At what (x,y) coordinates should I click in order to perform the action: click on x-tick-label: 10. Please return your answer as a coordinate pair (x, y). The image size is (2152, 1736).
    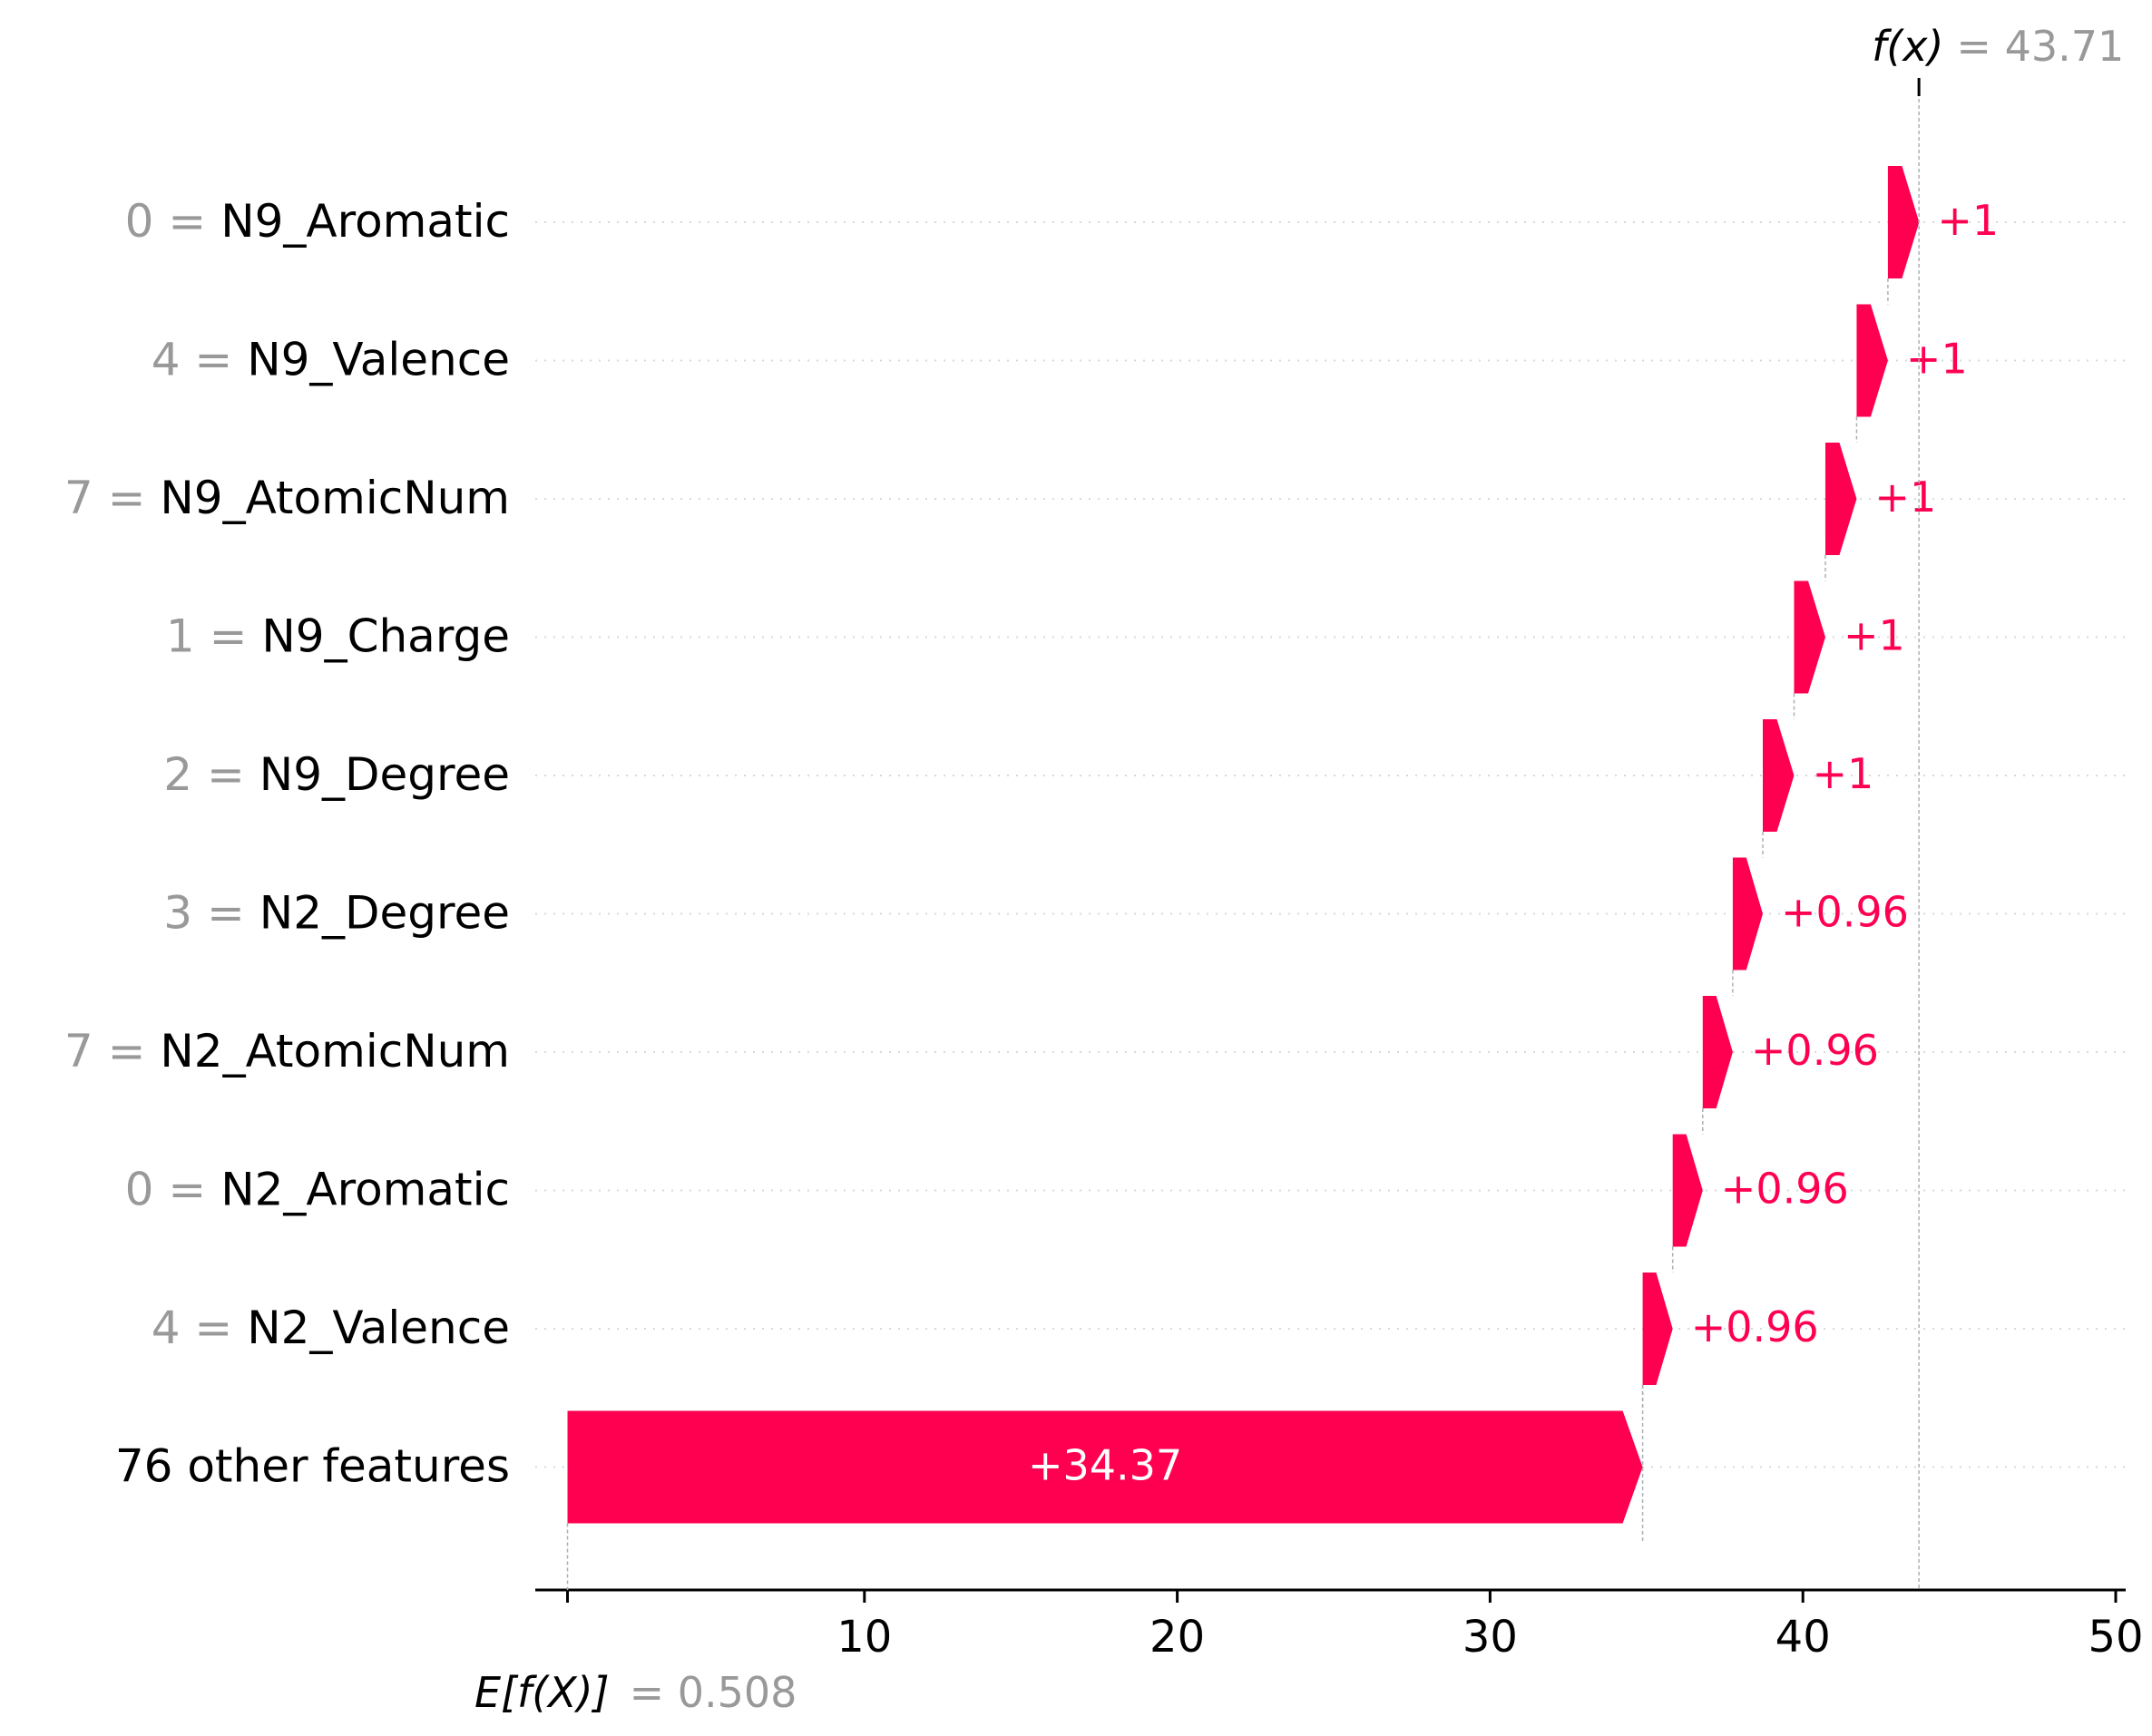
    Looking at the image, I should click on (864, 1637).